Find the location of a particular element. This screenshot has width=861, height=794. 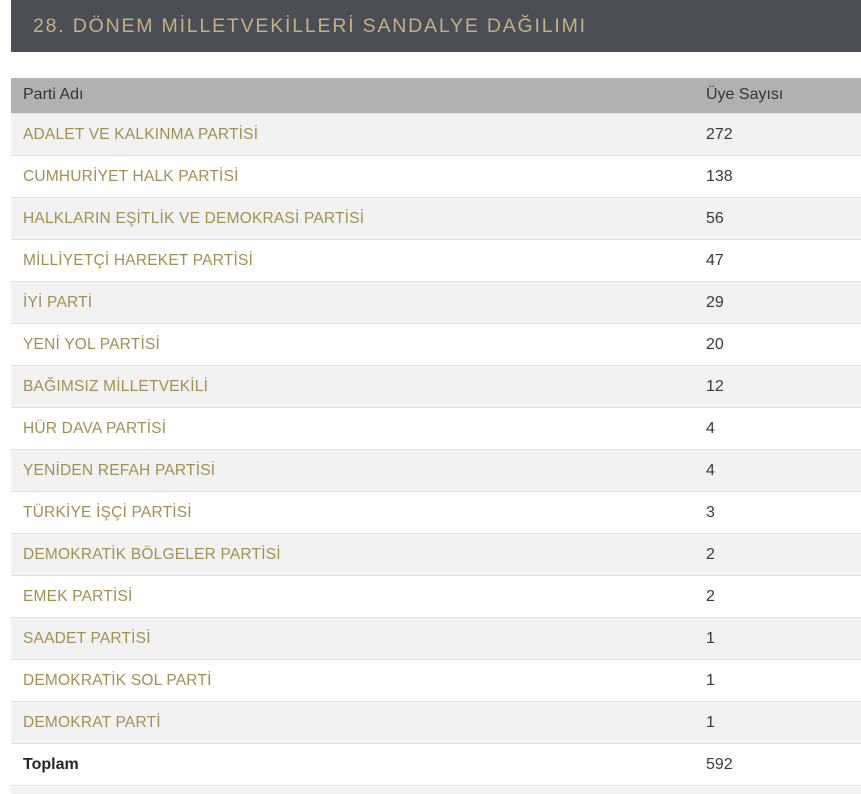

table-row: CUMHURİYET HALK PARTİSİ 138 is located at coordinates (436, 175).